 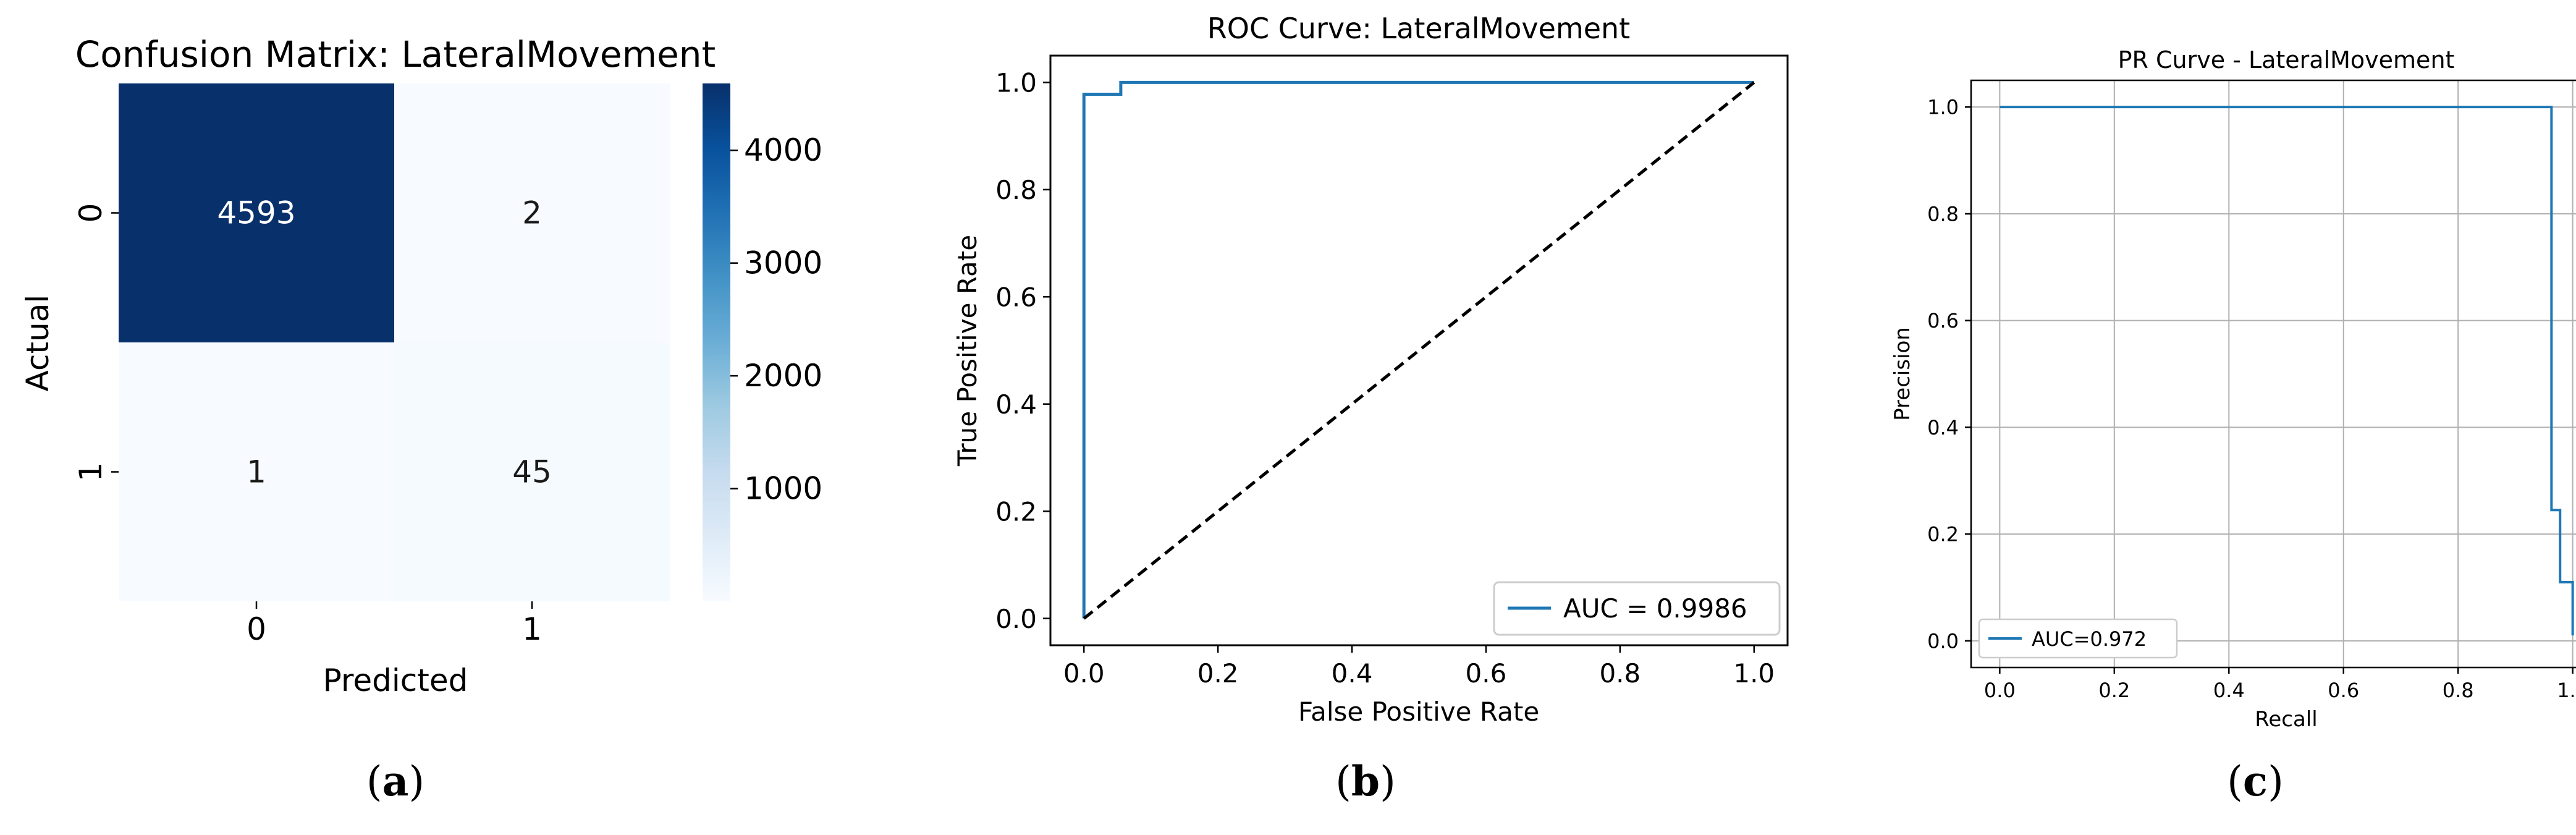 What do you see at coordinates (2286, 719) in the screenshot?
I see `pr-xlabel: Recall` at bounding box center [2286, 719].